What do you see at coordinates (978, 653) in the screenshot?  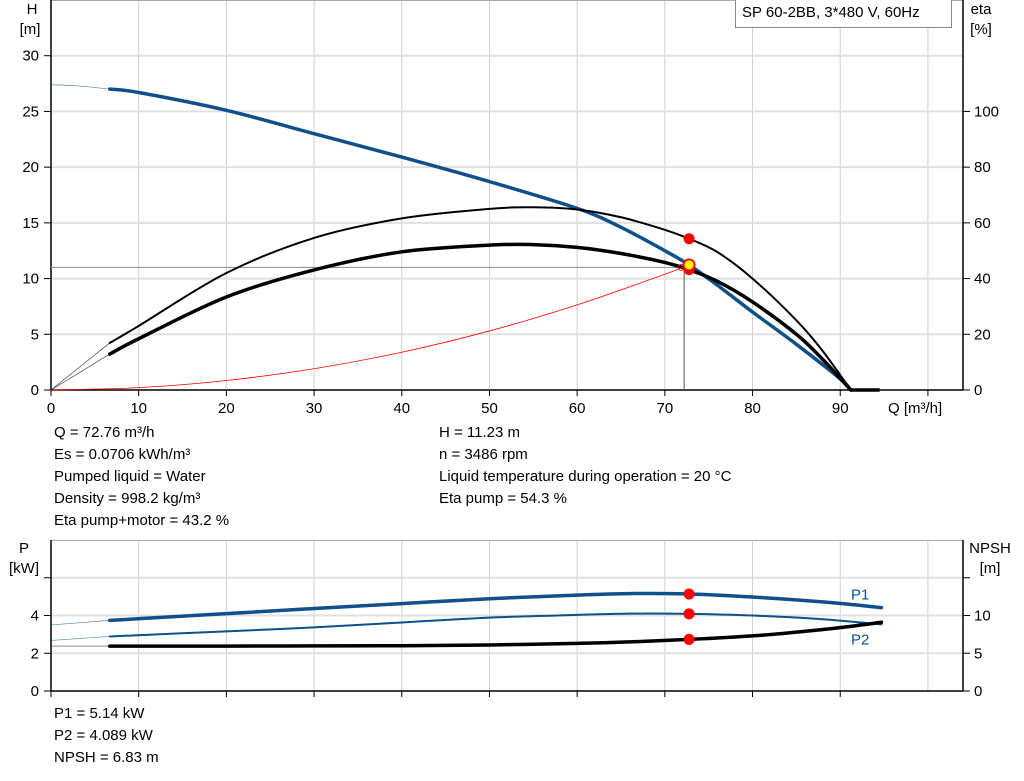 I see `y2-tick-label: 5` at bounding box center [978, 653].